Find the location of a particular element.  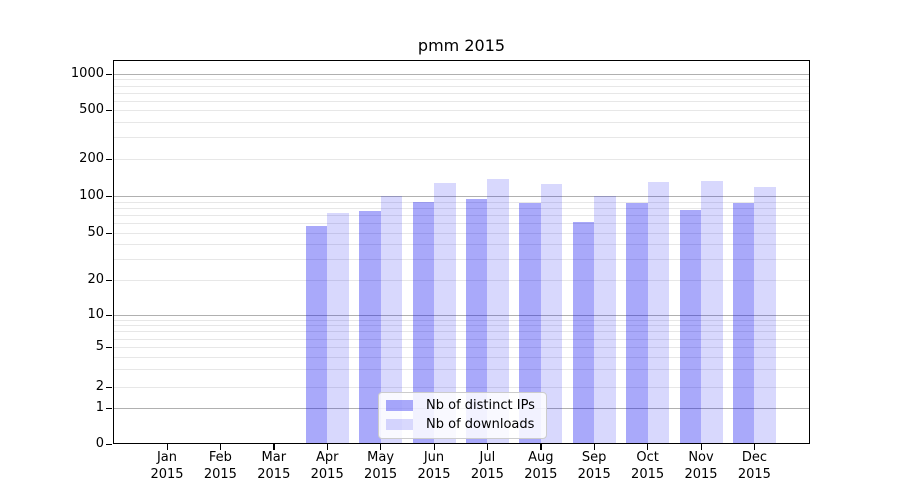

bar-downloads-nov is located at coordinates (712, 312).